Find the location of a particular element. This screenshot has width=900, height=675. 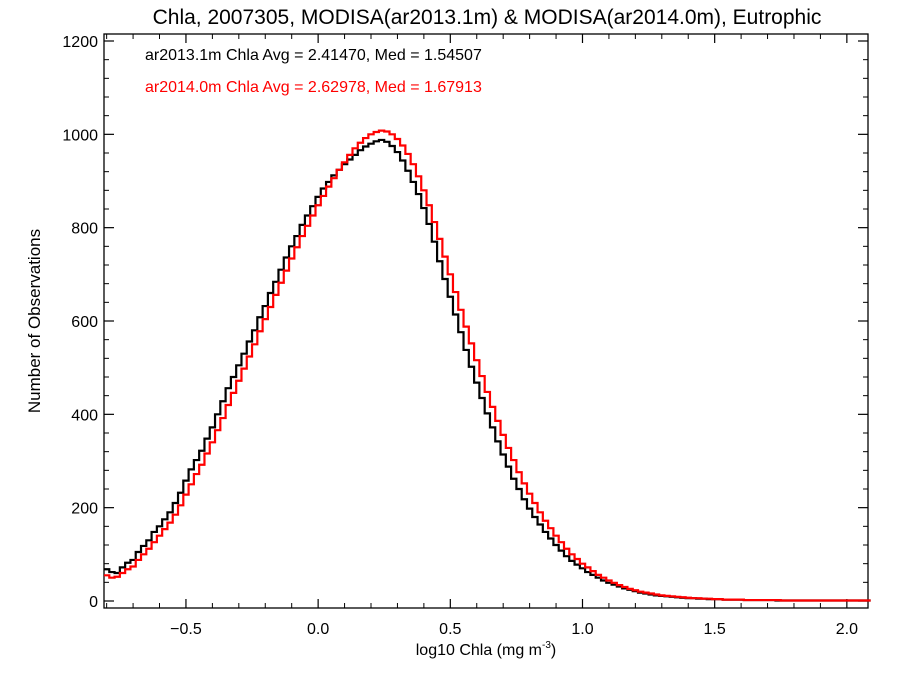

x-tick-label: −0.5 is located at coordinates (186, 629).